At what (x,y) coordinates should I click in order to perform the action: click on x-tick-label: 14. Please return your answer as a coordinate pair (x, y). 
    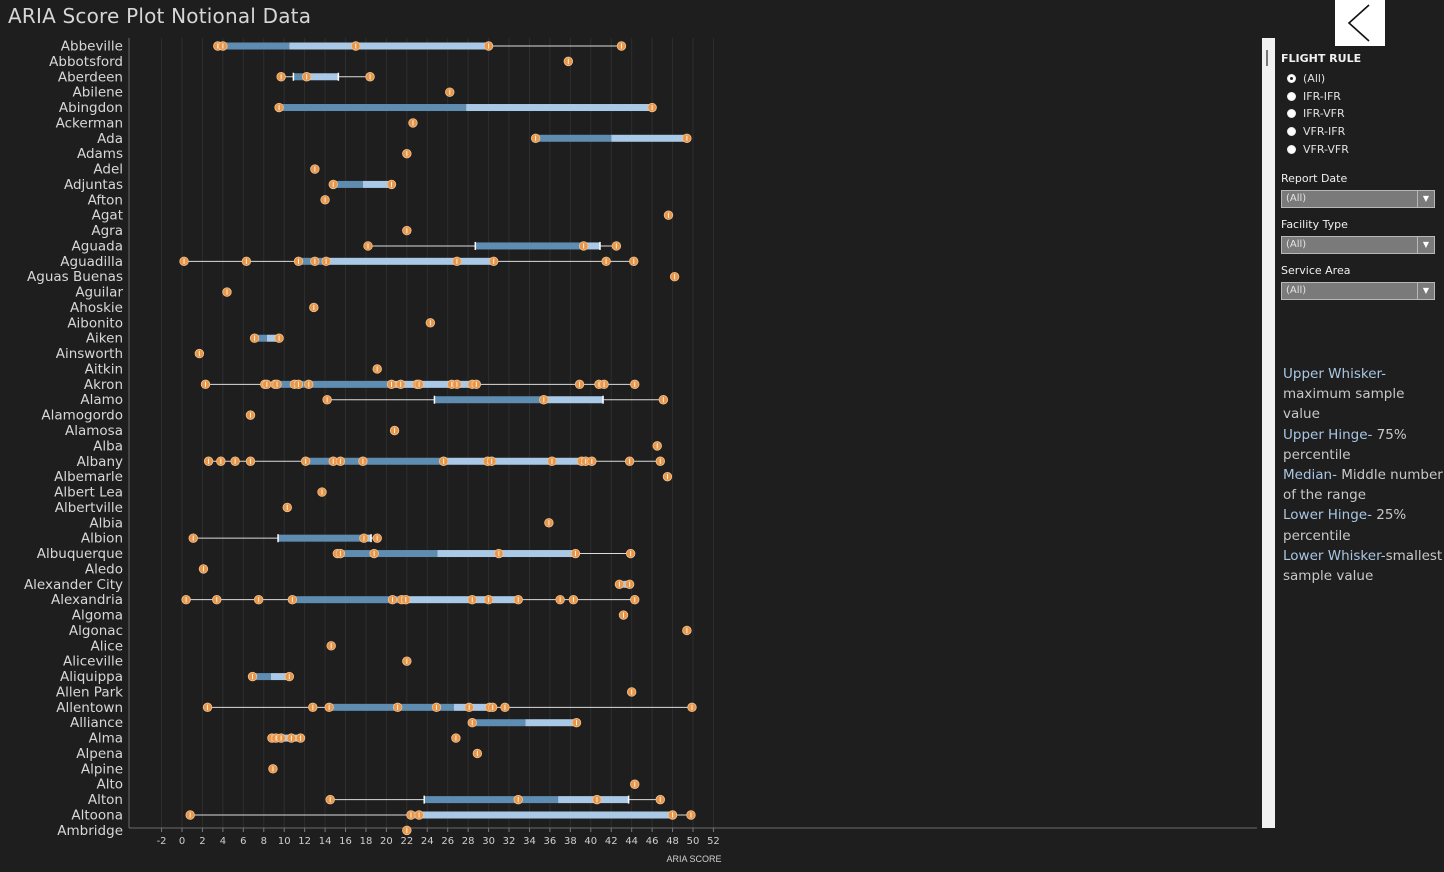
    Looking at the image, I should click on (325, 841).